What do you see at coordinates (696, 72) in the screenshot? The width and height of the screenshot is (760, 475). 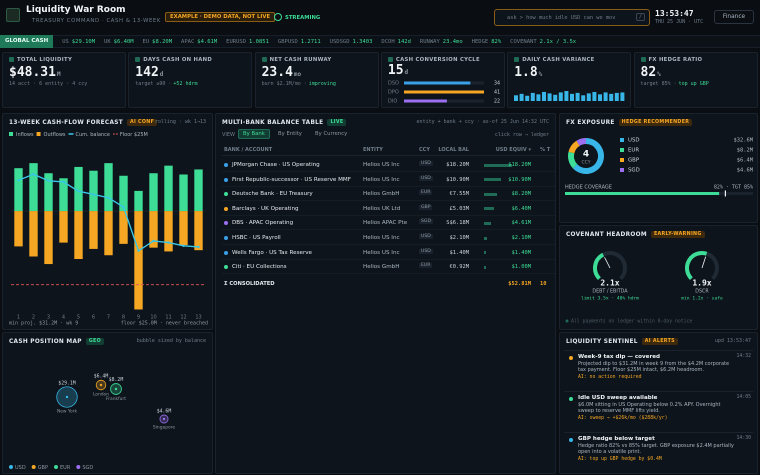 I see `kpi-value: 82%` at bounding box center [696, 72].